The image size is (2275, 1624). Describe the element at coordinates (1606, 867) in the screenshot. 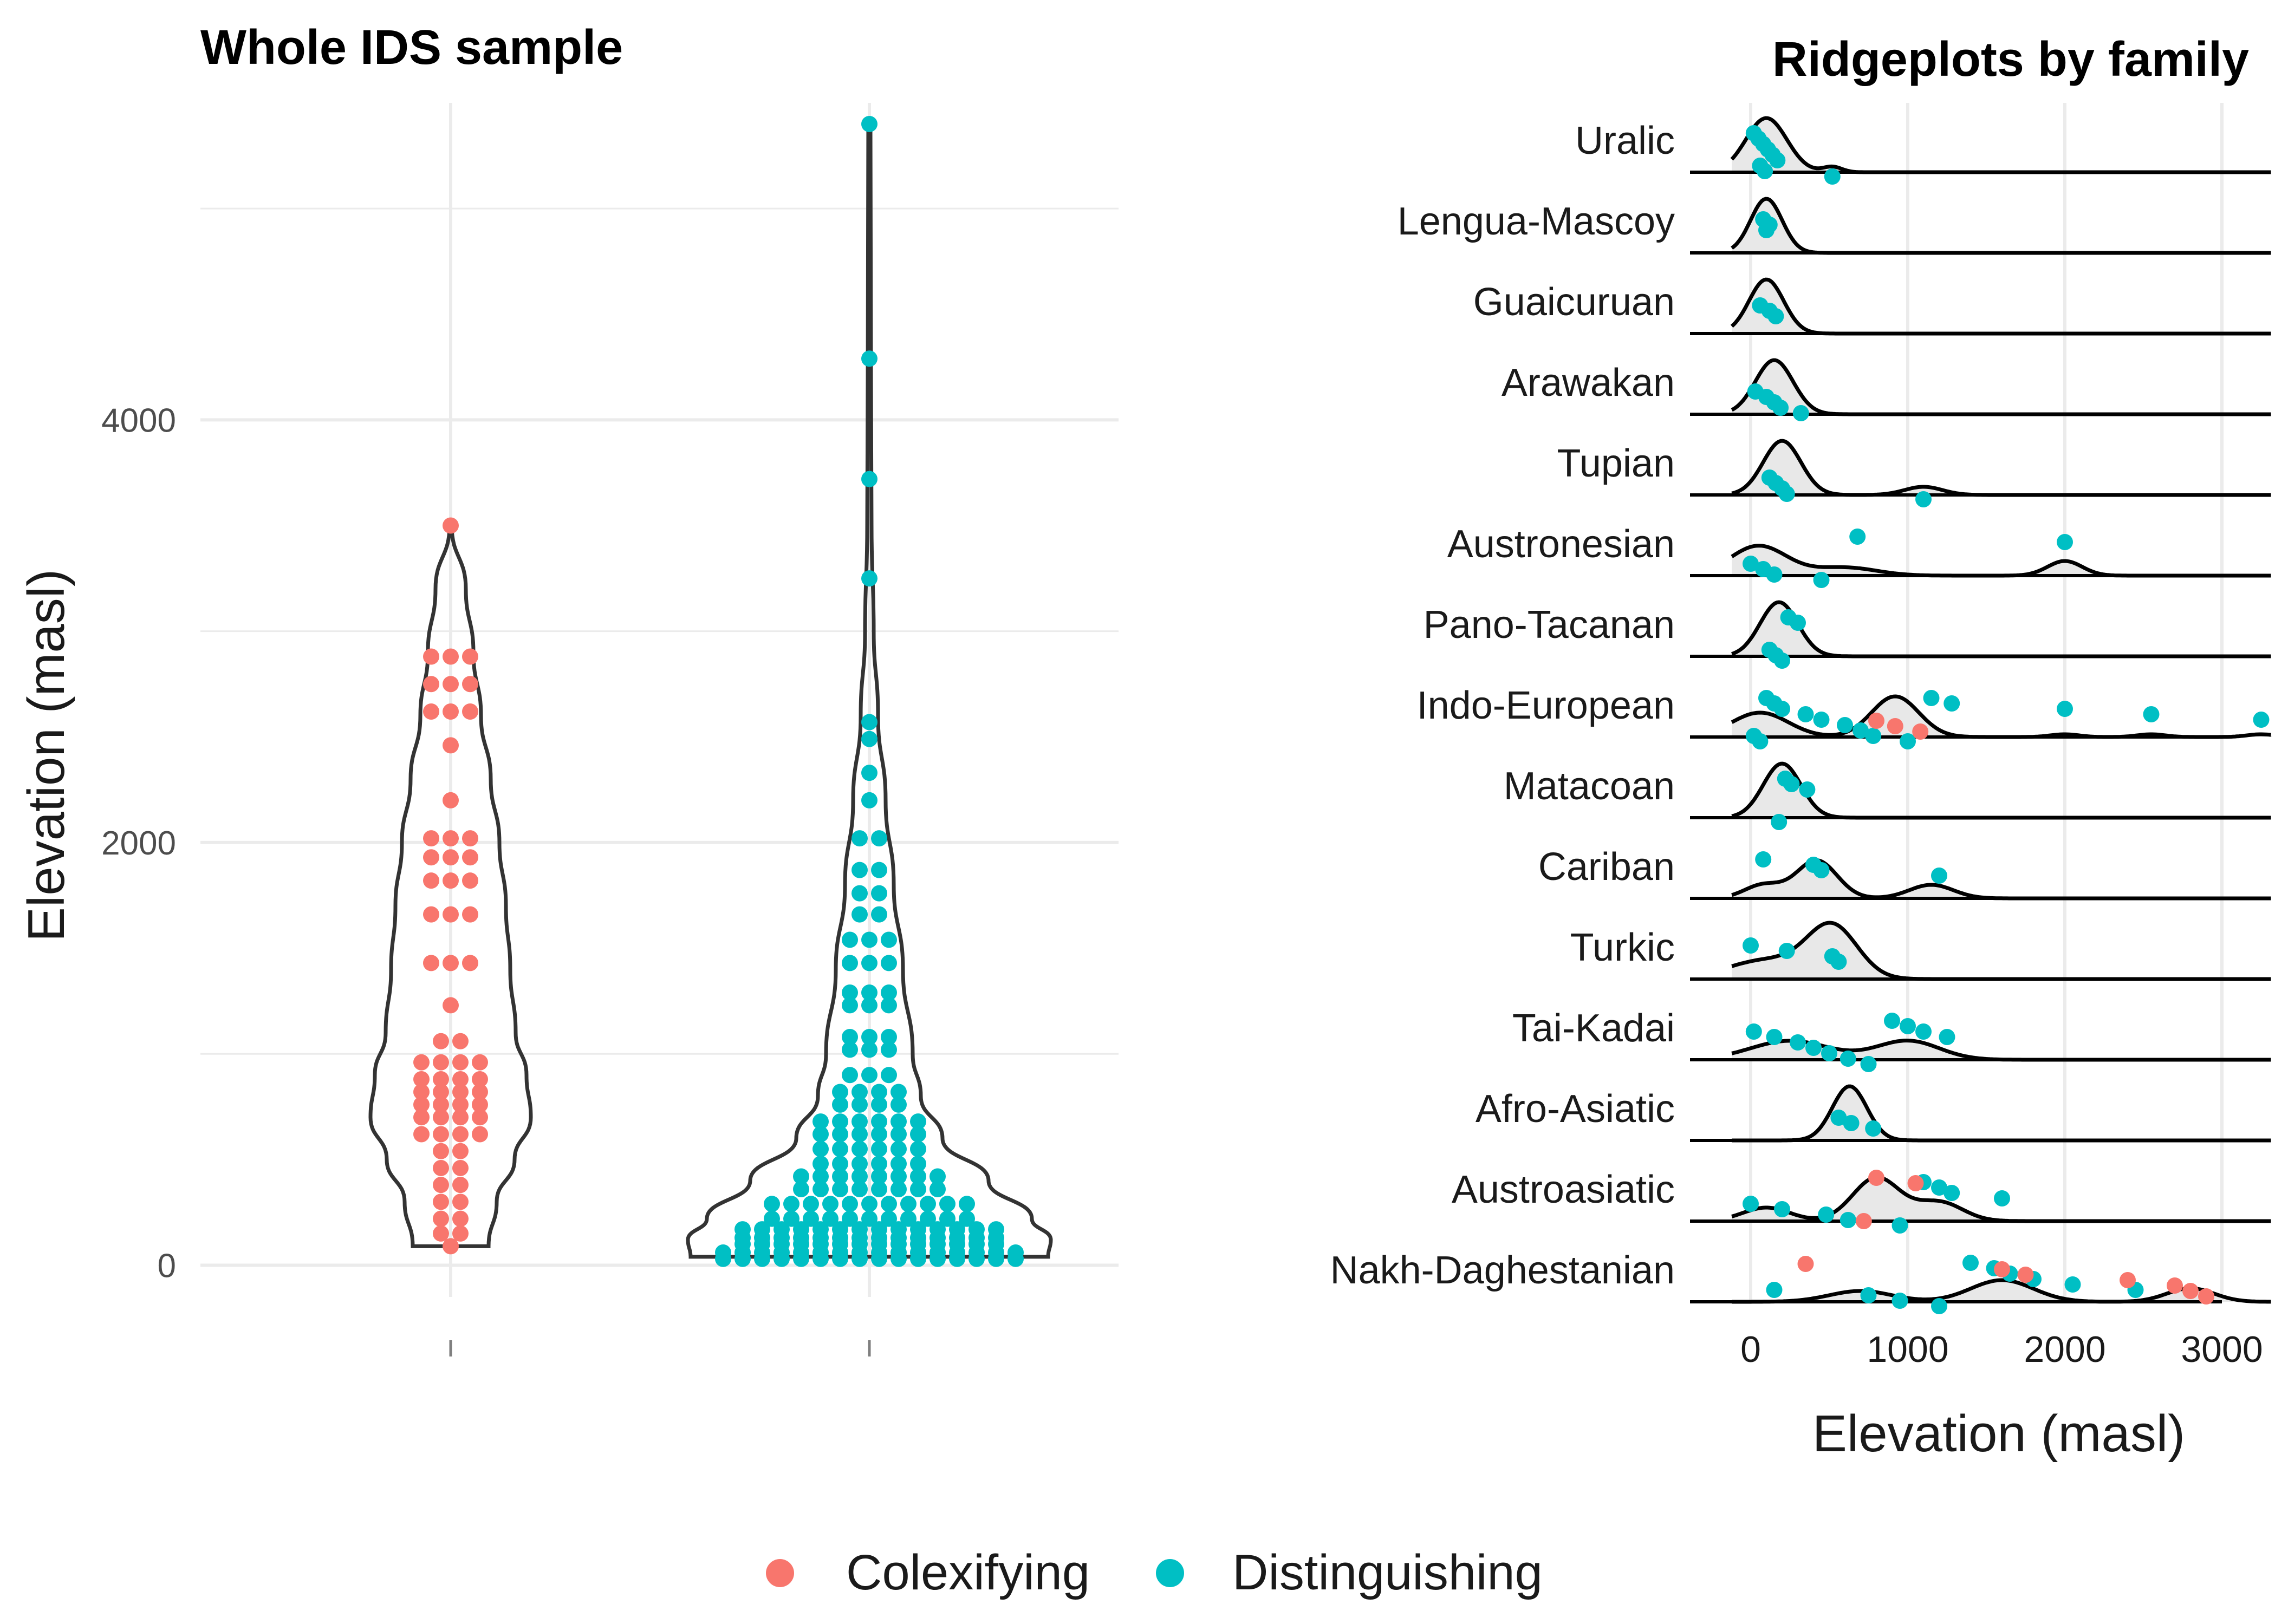

I see `ridge-family-label: Cariban` at that location.